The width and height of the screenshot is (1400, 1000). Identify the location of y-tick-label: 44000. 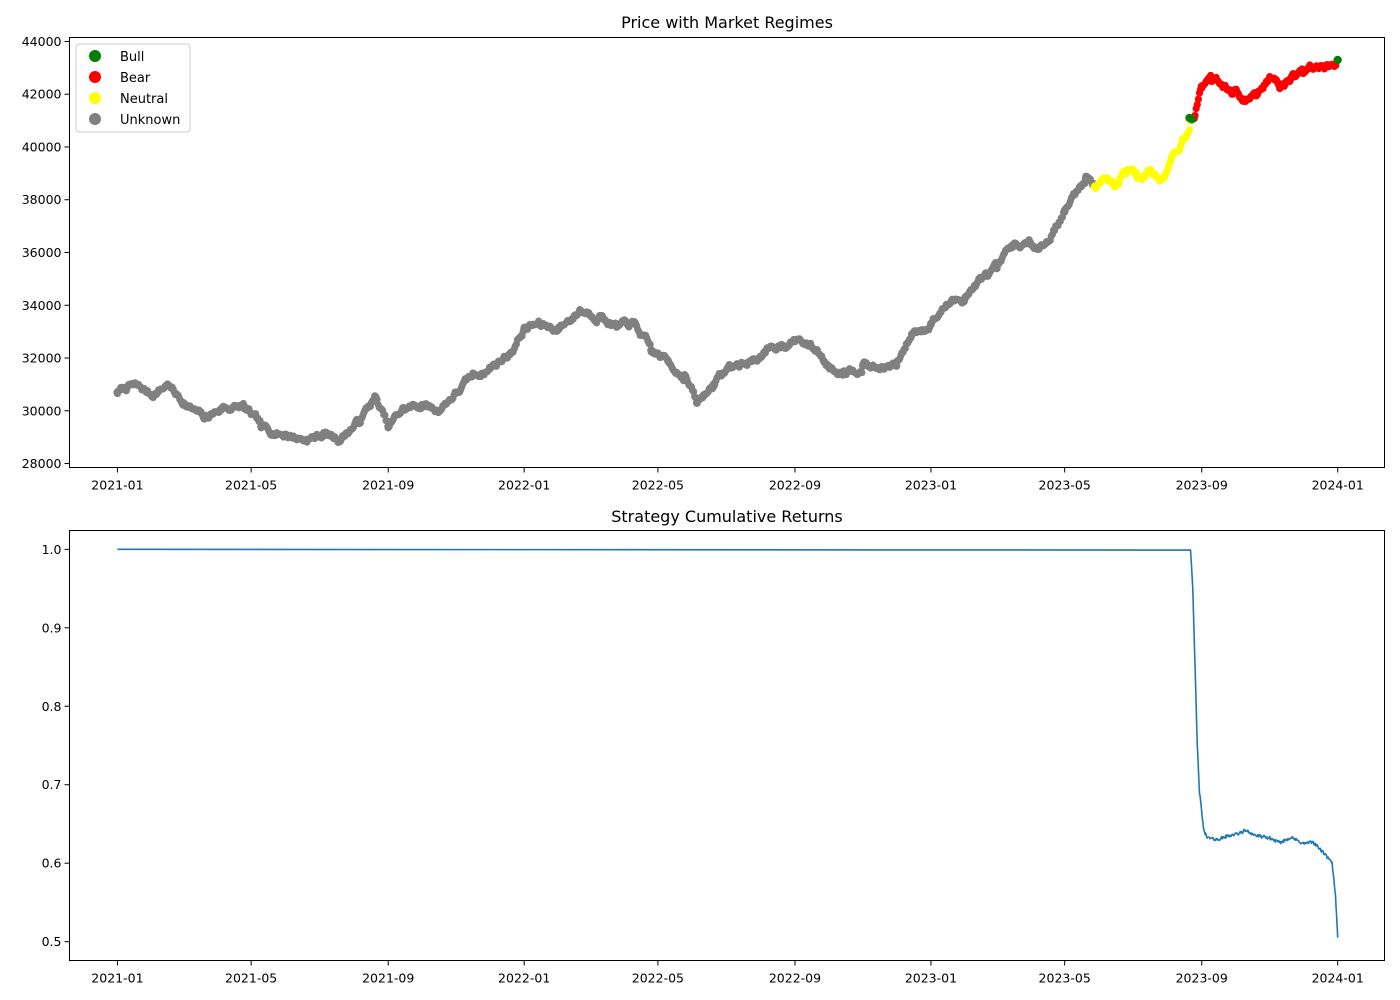
(42, 41).